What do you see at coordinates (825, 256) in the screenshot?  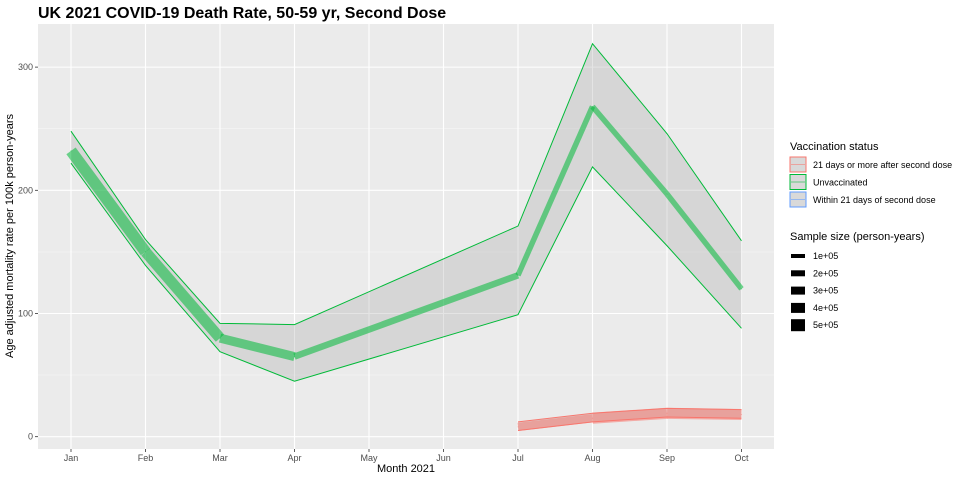 I see `legend-size-label: 1e+05` at bounding box center [825, 256].